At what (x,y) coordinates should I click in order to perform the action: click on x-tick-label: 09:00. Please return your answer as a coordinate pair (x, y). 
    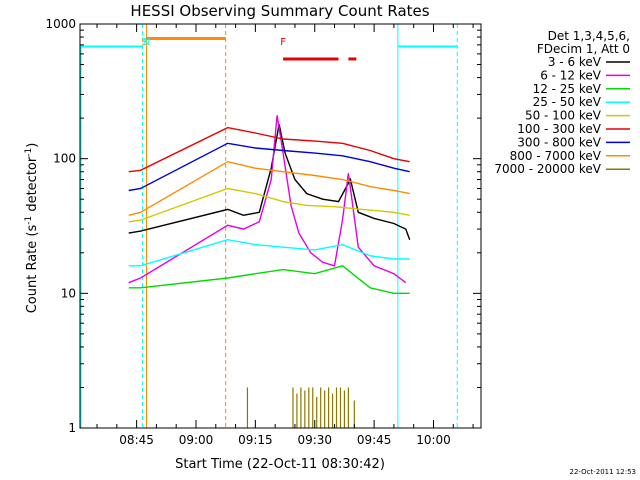
    Looking at the image, I should click on (196, 440).